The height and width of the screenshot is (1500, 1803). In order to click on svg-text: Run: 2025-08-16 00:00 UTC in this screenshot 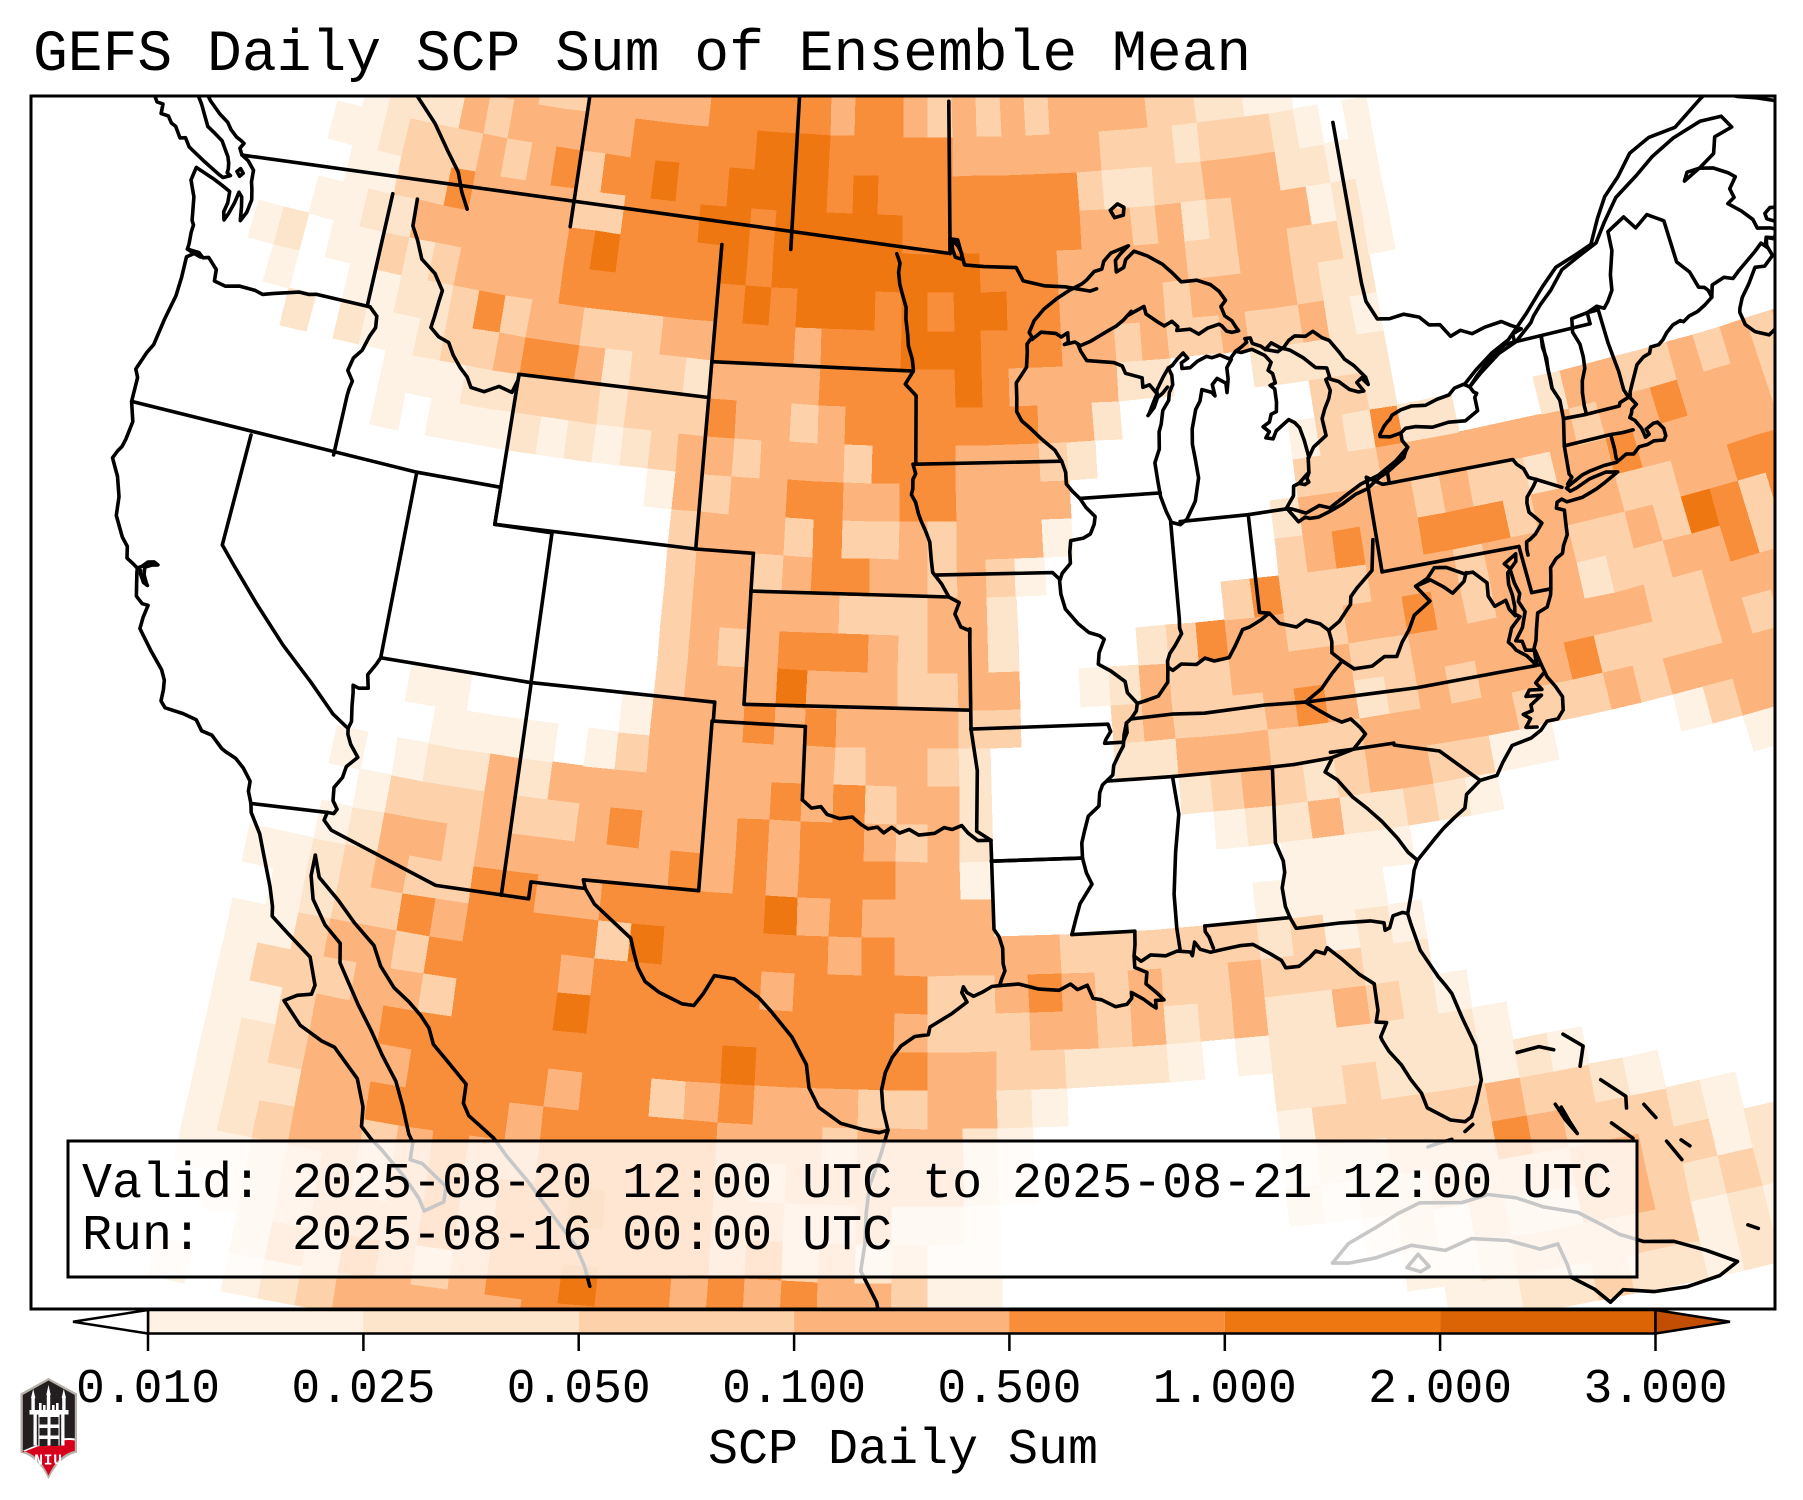, I will do `click(487, 1236)`.